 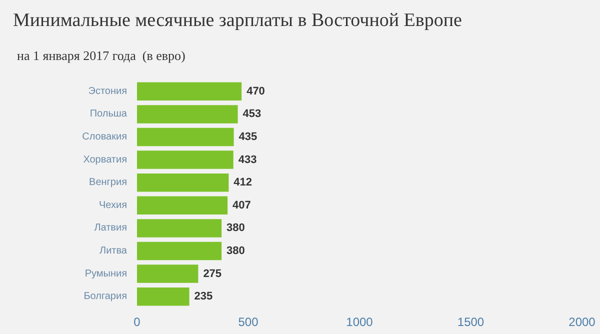 What do you see at coordinates (104, 137) in the screenshot?
I see `y-tick-label: Словакия` at bounding box center [104, 137].